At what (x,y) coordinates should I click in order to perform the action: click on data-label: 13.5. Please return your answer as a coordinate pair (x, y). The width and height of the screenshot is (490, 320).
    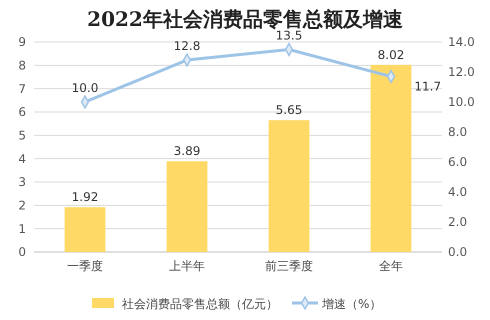
    Looking at the image, I should click on (289, 35).